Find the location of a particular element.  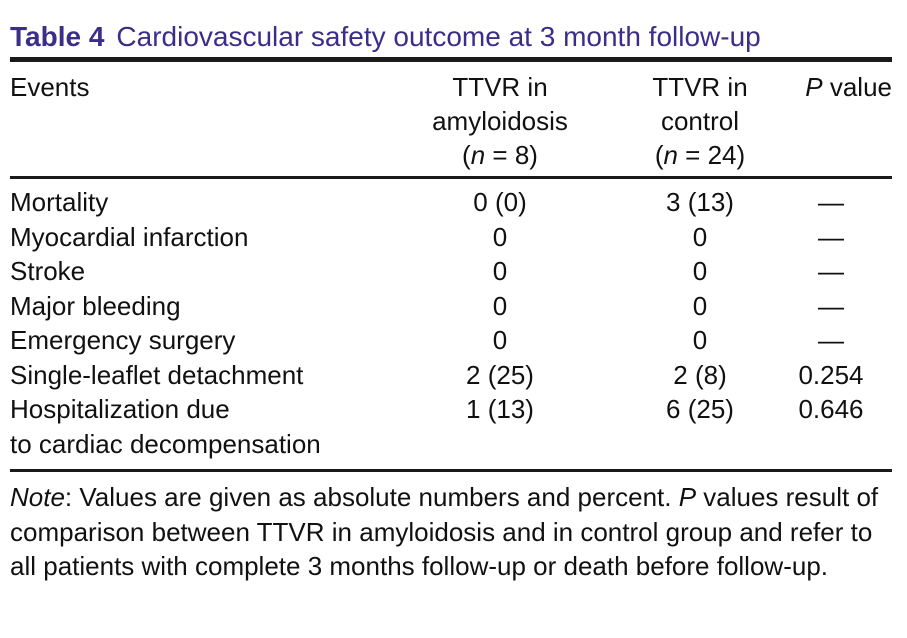

header-rule is located at coordinates (451, 177).